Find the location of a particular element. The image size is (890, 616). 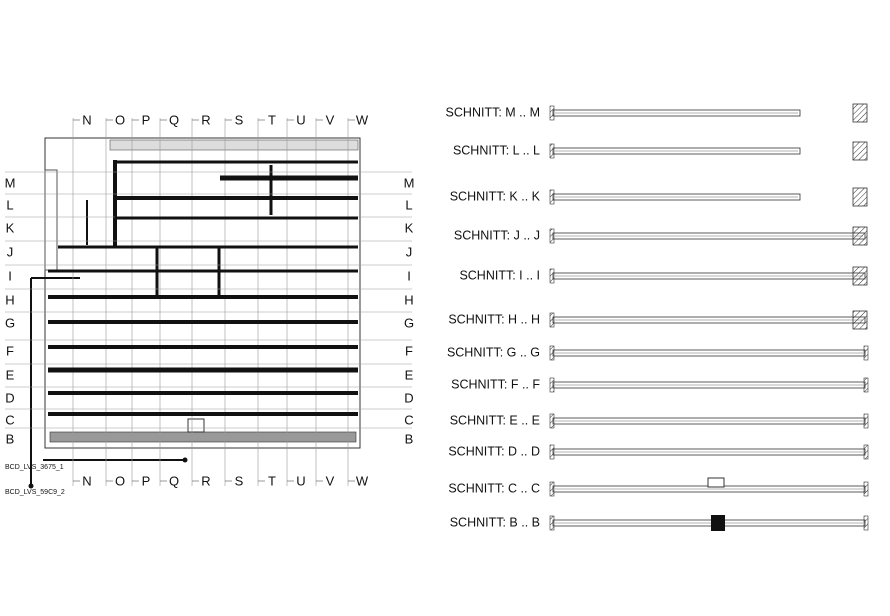

tag-label: BCD_LVS_3675_1 is located at coordinates (34, 467).